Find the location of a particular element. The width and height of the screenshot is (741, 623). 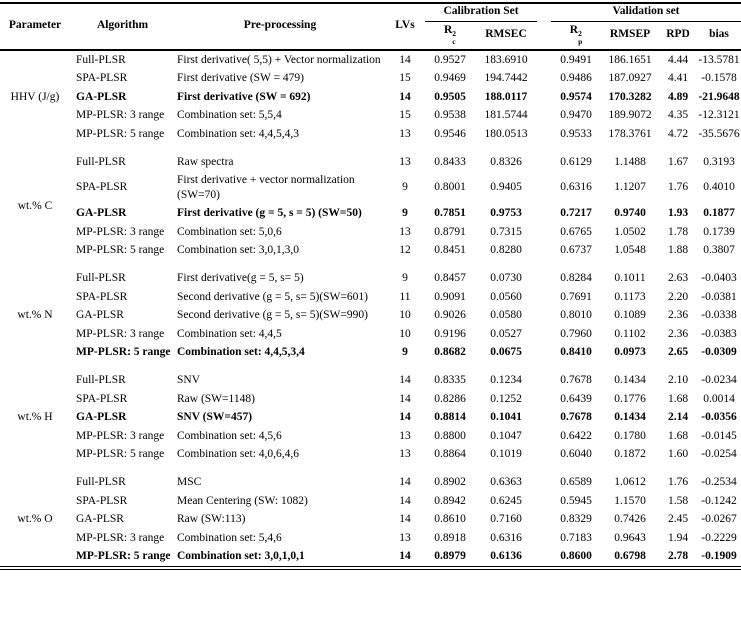

bias-cell: 0.3807 is located at coordinates (719, 250).